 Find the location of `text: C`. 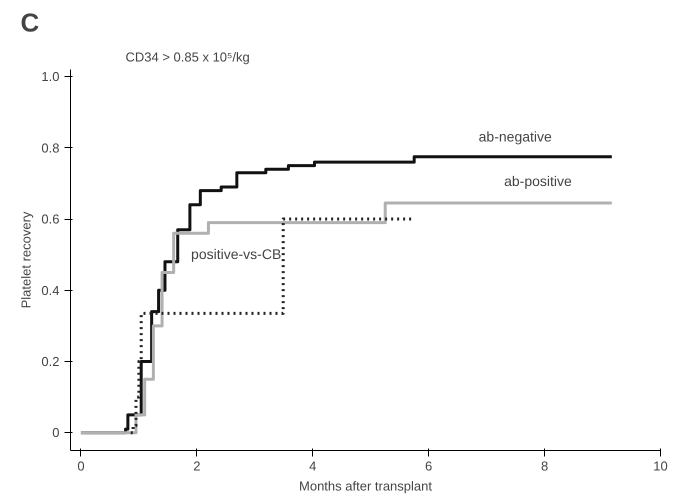

text: C is located at coordinates (30, 23).